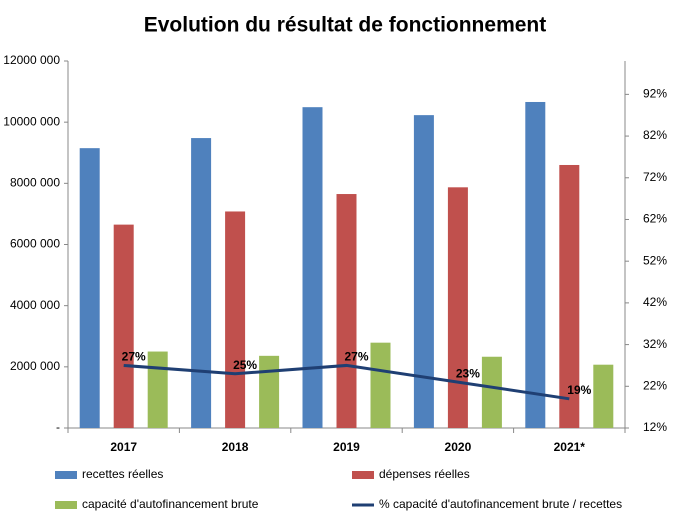 This screenshot has height=520, width=680. I want to click on x-tick-label: 2017, so click(123, 447).